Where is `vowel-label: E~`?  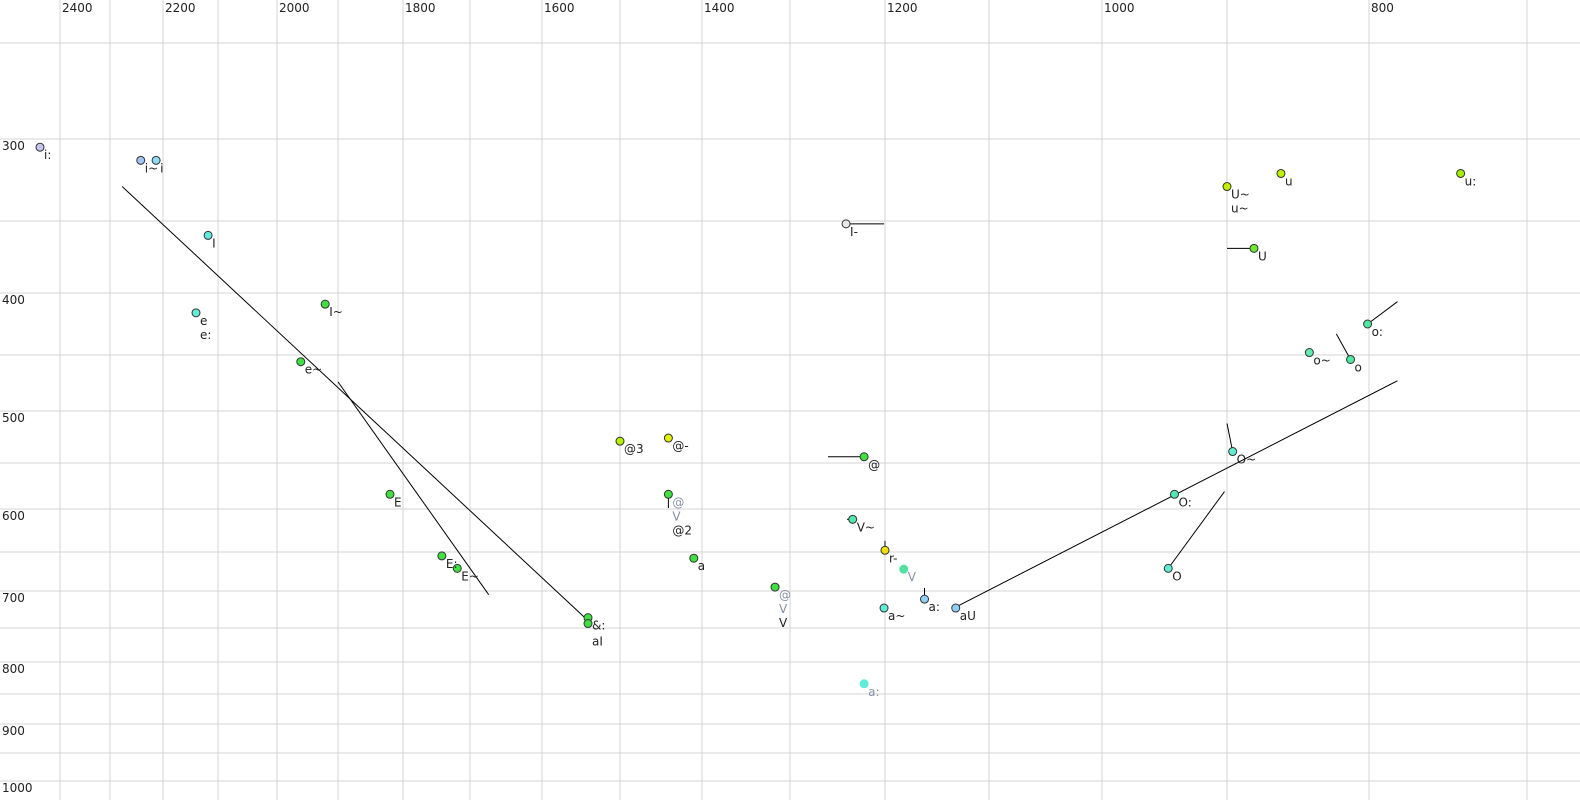 vowel-label: E~ is located at coordinates (470, 576).